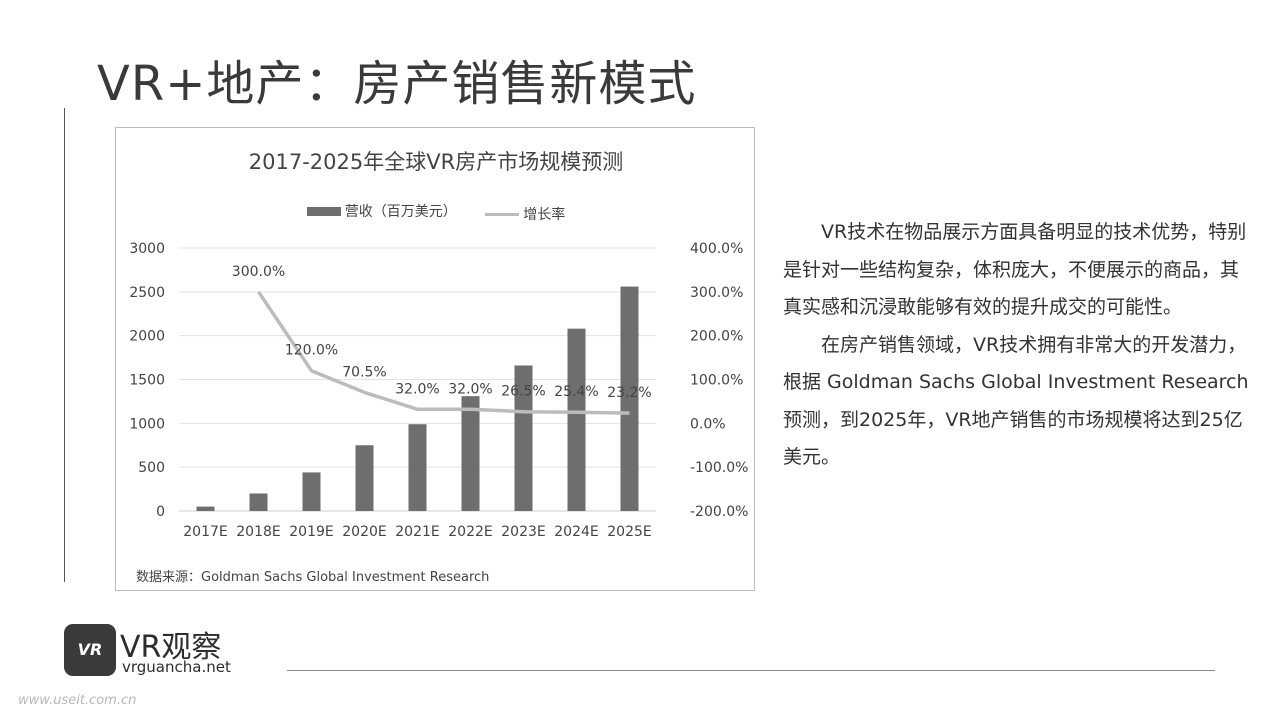  Describe the element at coordinates (629, 532) in the screenshot. I see `x-tick-label: 2025E` at that location.